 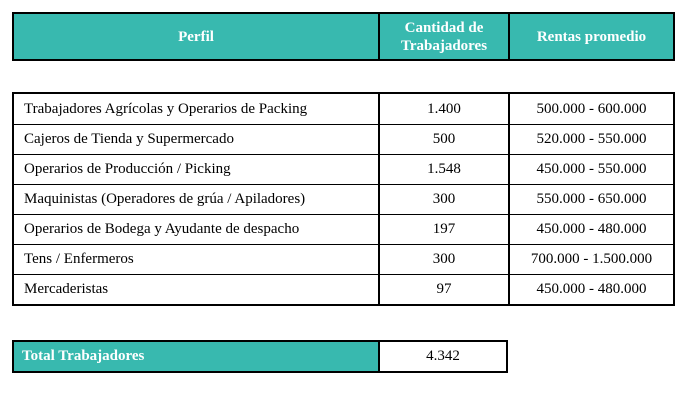 What do you see at coordinates (443, 139) in the screenshot?
I see `cell-cantidad: 500` at bounding box center [443, 139].